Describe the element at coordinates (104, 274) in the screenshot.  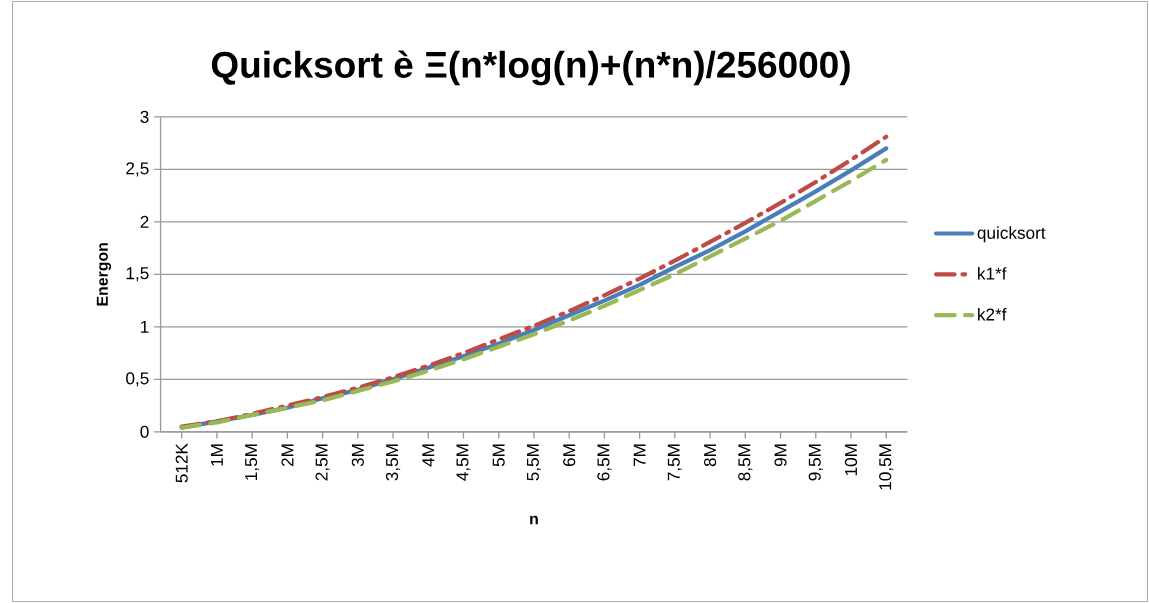
I see `y-axis-title: Energon` at that location.